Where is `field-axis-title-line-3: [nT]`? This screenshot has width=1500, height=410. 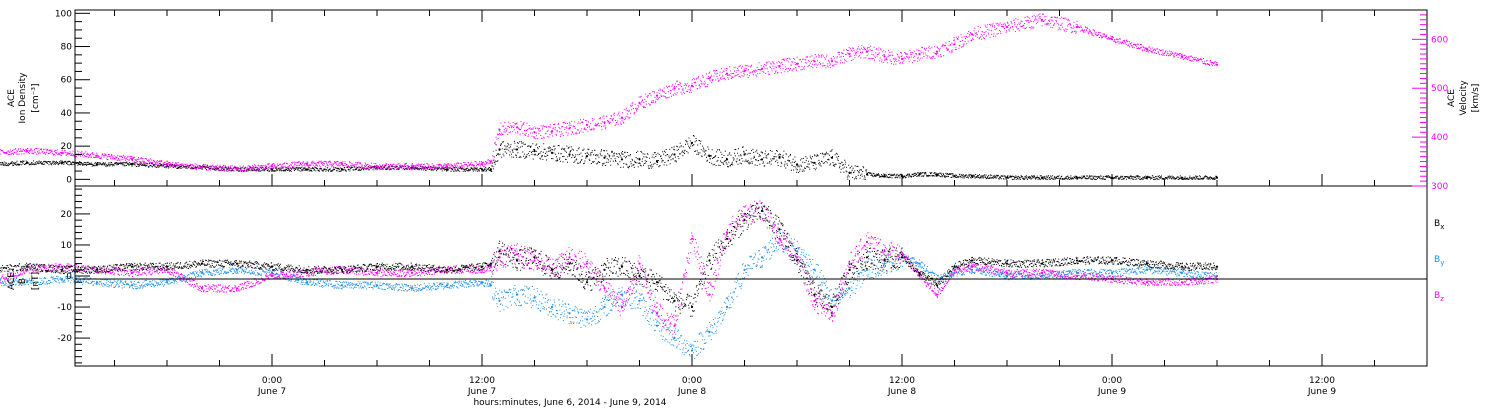
field-axis-title-line-3: [nT] is located at coordinates (36, 281).